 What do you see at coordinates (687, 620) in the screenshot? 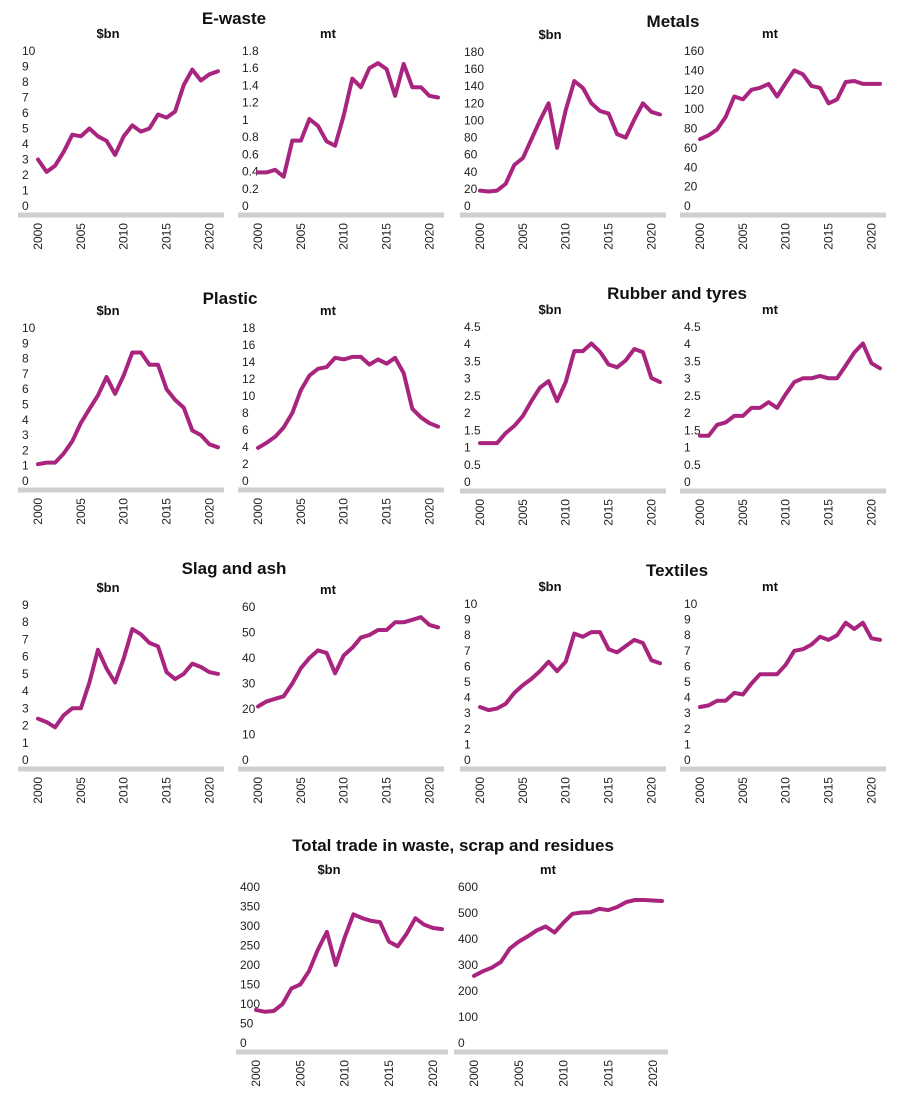
I see `y-tick-label: 9` at bounding box center [687, 620].